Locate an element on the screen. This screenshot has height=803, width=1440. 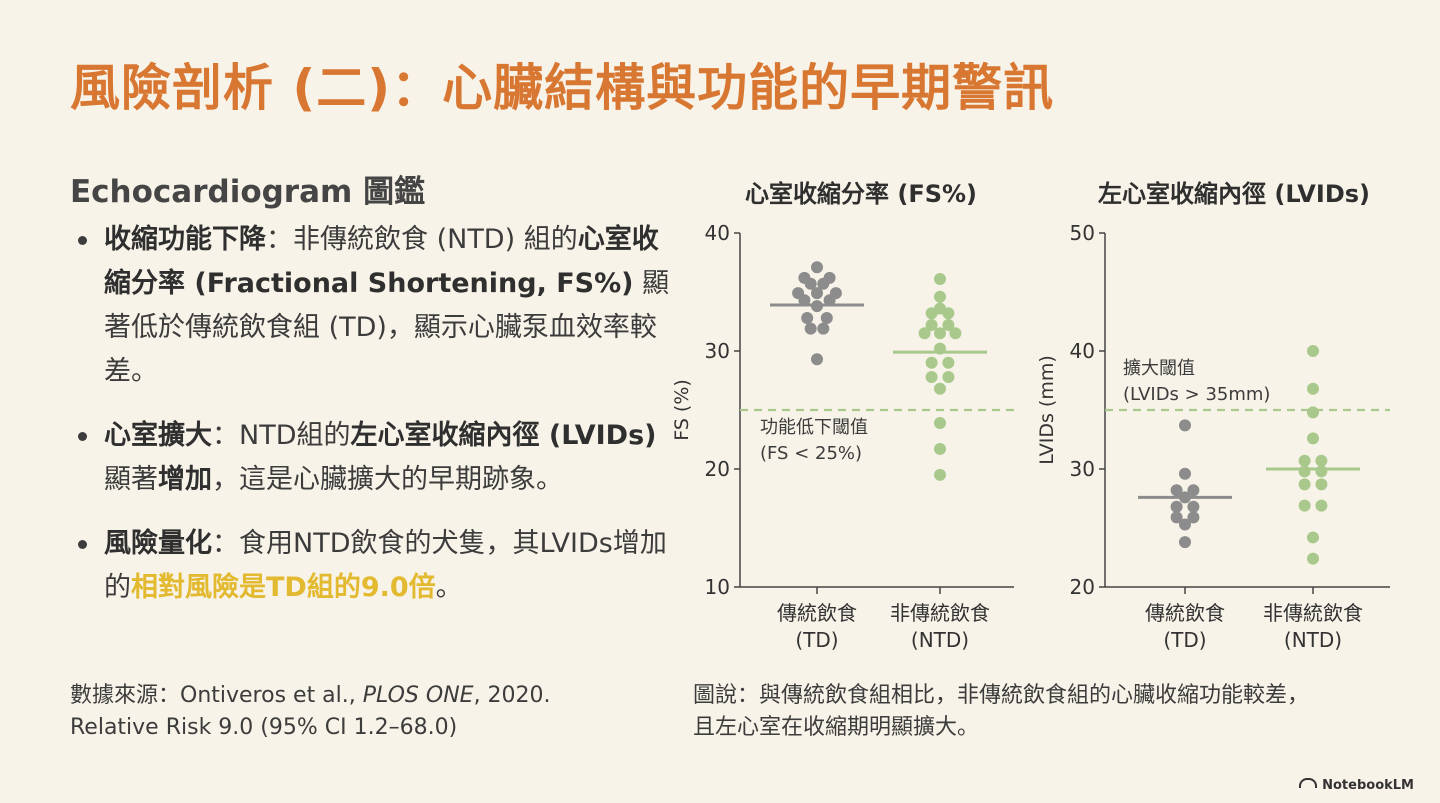
chart-title-fs: 心室收縮分率 (FS%) is located at coordinates (861, 194).